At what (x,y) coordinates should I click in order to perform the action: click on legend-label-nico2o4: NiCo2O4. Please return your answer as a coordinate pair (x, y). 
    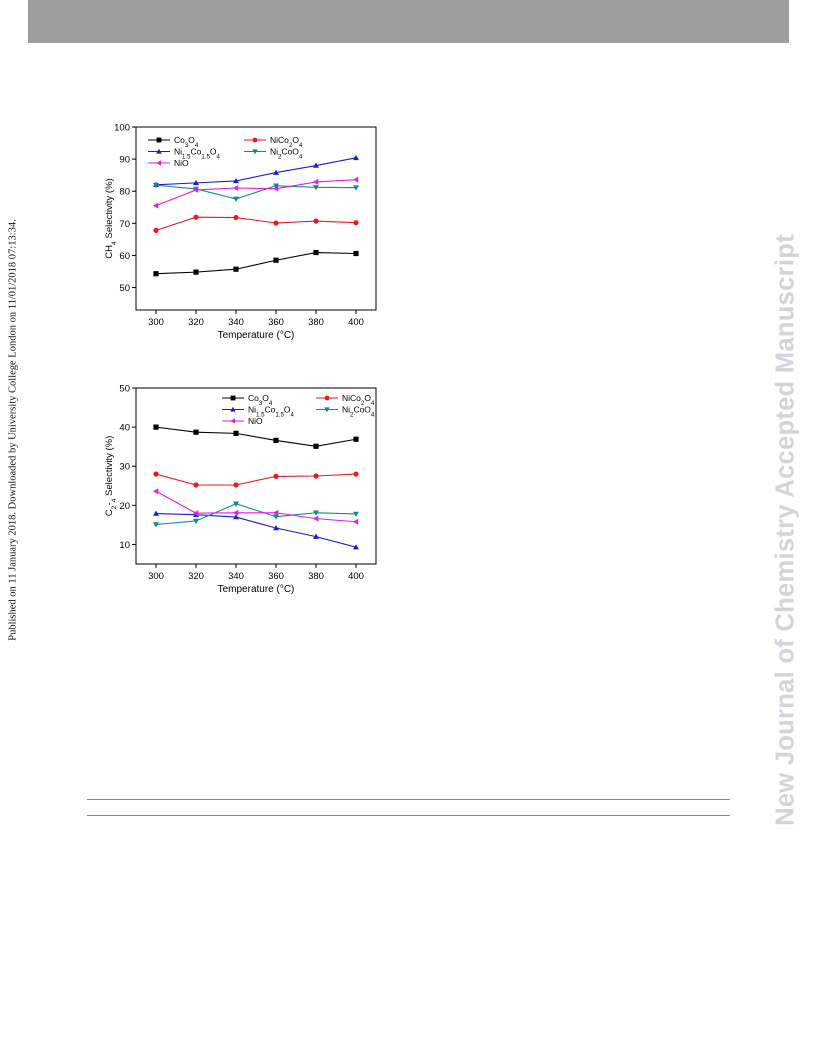
    Looking at the image, I should click on (358, 400).